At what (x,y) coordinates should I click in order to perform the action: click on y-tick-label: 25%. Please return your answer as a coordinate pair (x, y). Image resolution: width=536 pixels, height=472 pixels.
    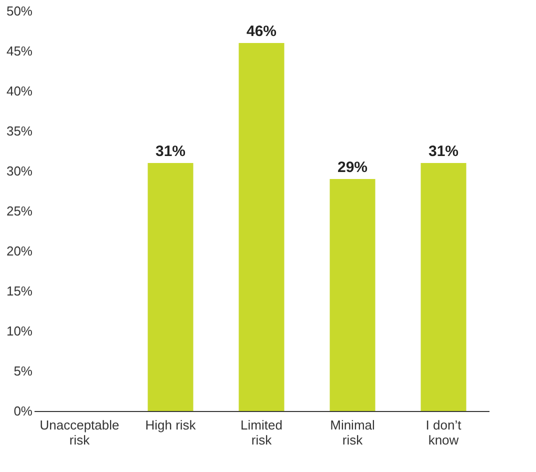
    Looking at the image, I should click on (19, 211).